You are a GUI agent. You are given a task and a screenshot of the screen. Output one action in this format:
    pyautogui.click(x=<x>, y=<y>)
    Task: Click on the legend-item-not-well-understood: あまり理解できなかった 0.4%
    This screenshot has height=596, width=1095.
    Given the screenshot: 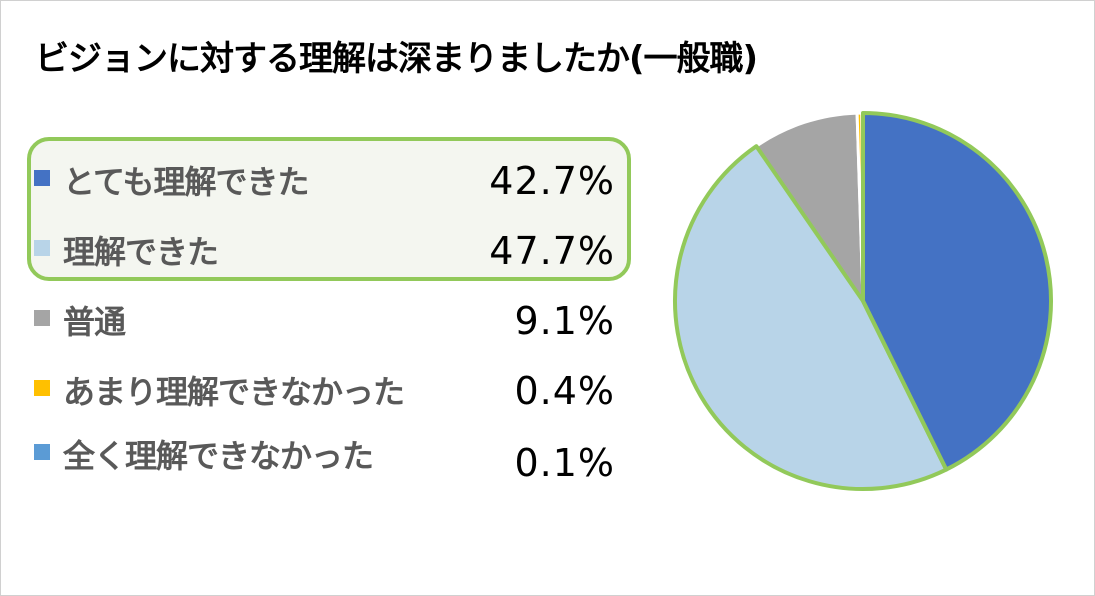 What is the action you would take?
    pyautogui.click(x=331, y=385)
    